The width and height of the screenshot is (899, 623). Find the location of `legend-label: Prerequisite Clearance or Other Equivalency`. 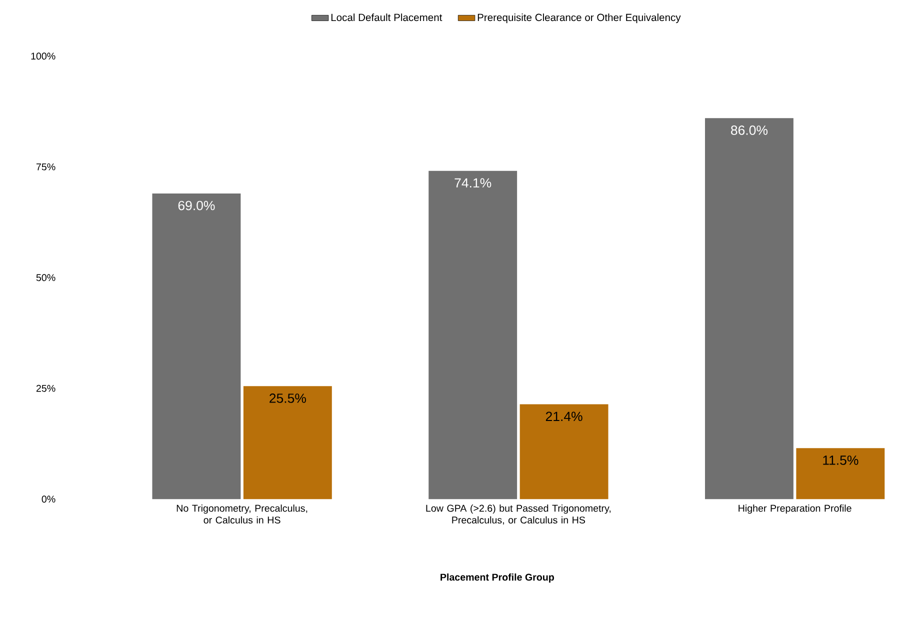

legend-label: Prerequisite Clearance or Other Equivalency is located at coordinates (579, 18).